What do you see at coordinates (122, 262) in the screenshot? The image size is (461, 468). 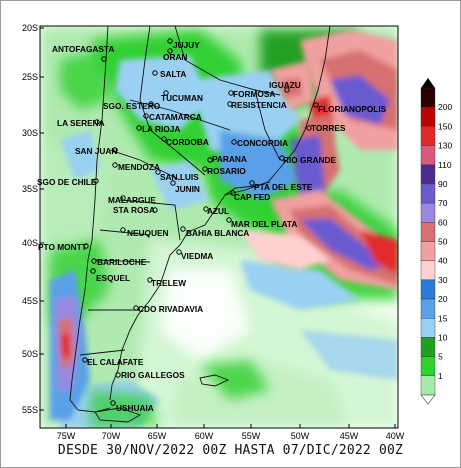 I see `city-label: BARILOCHE` at bounding box center [122, 262].